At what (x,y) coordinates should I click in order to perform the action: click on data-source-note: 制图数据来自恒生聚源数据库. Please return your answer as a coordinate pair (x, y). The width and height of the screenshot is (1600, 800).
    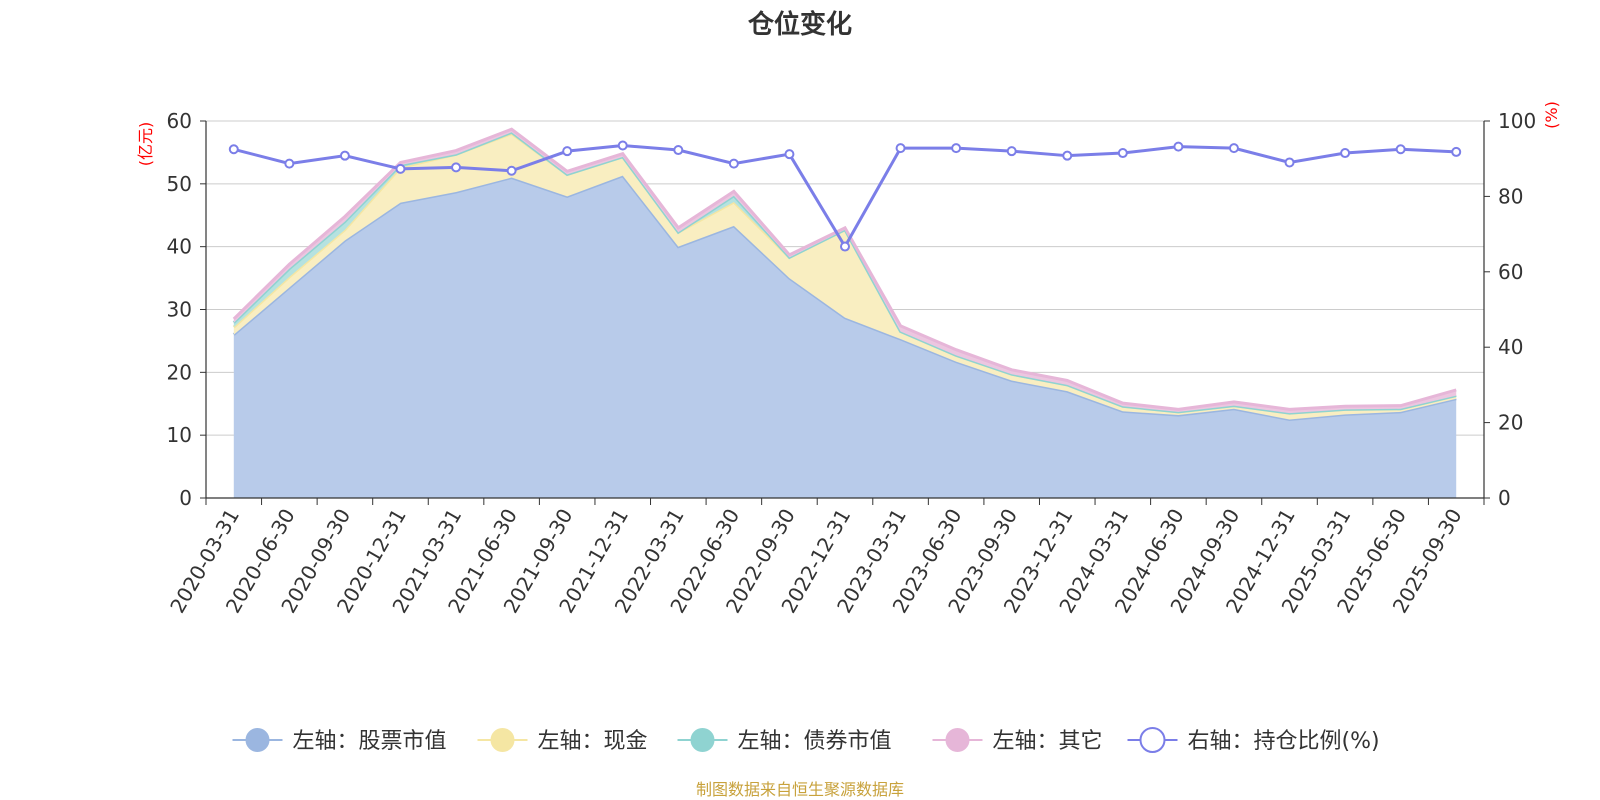
    Looking at the image, I should click on (800, 789).